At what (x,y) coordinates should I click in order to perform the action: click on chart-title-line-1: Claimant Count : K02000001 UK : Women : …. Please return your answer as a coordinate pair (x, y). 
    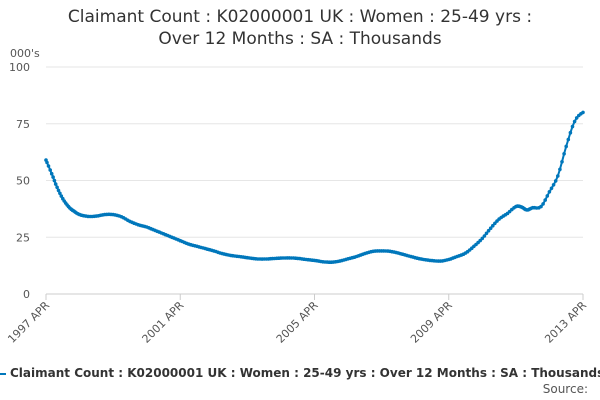
    Looking at the image, I should click on (300, 17).